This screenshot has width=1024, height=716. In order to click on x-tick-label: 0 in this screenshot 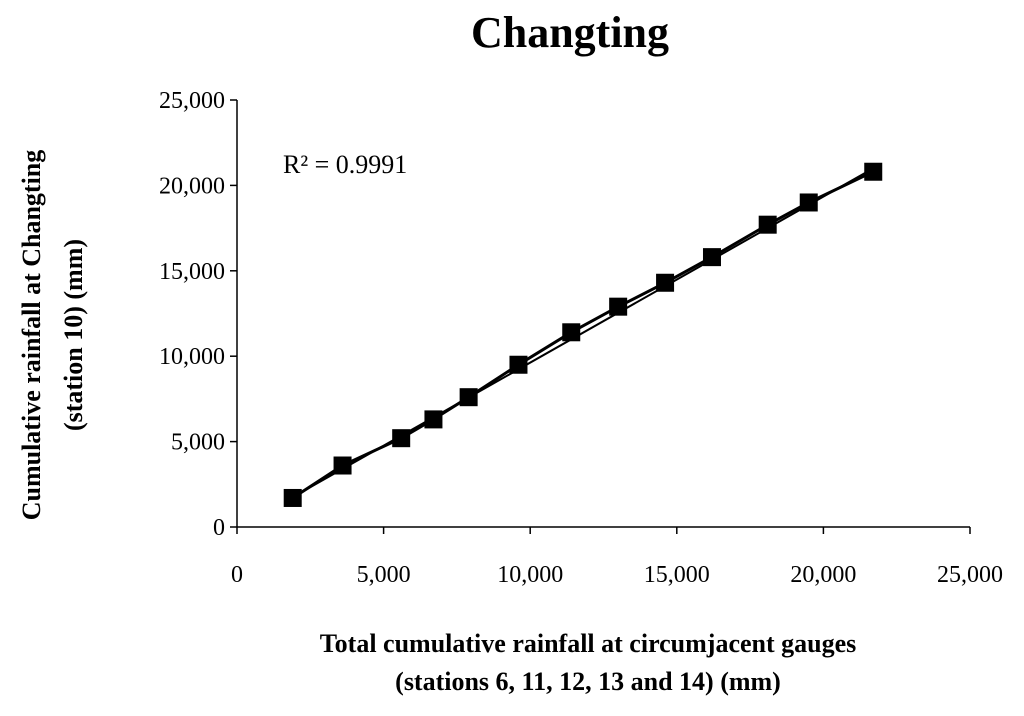, I will do `click(237, 575)`.